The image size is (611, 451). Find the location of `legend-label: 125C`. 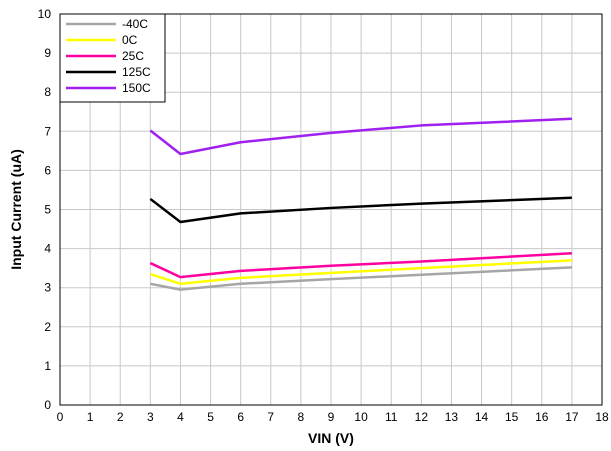

legend-label: 125C is located at coordinates (136, 72).